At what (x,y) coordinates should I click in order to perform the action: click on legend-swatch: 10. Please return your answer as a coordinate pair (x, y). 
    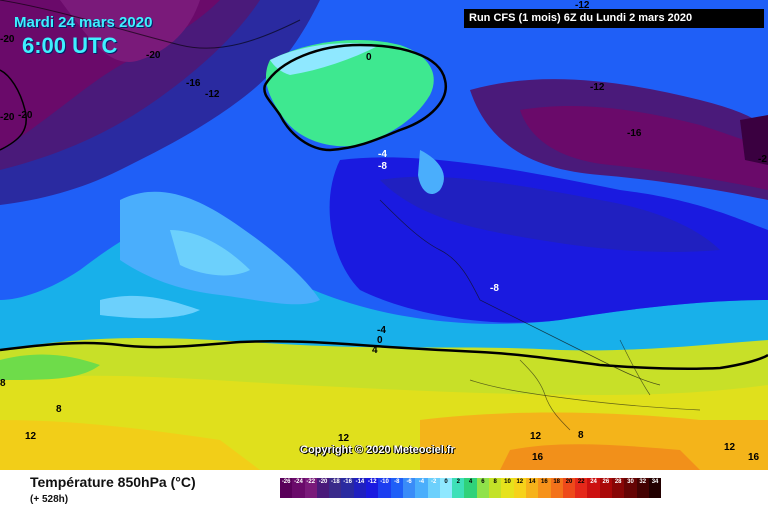
    Looking at the image, I should click on (507, 488).